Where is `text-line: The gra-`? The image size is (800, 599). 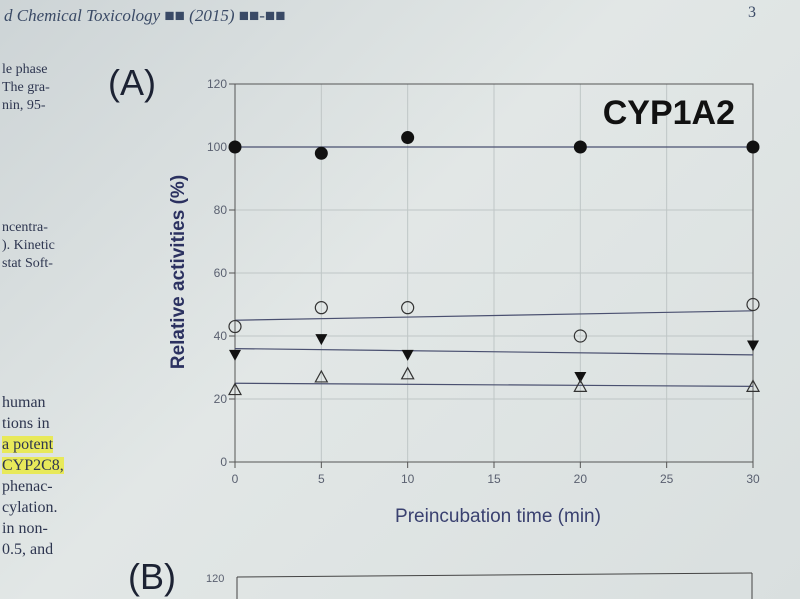
text-line: The gra- is located at coordinates (26, 87).